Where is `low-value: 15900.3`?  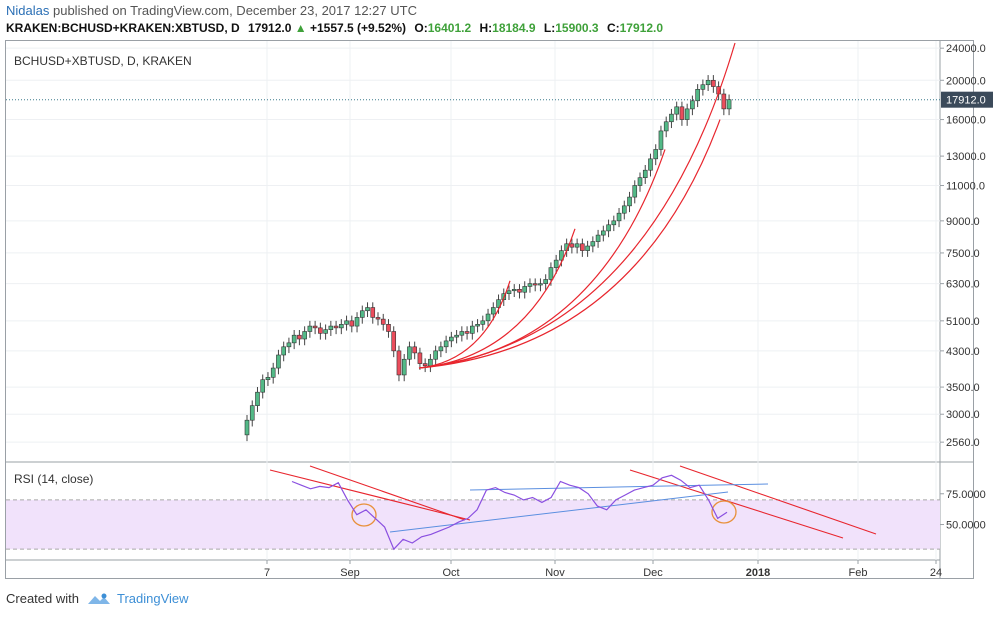
low-value: 15900.3 is located at coordinates (577, 28).